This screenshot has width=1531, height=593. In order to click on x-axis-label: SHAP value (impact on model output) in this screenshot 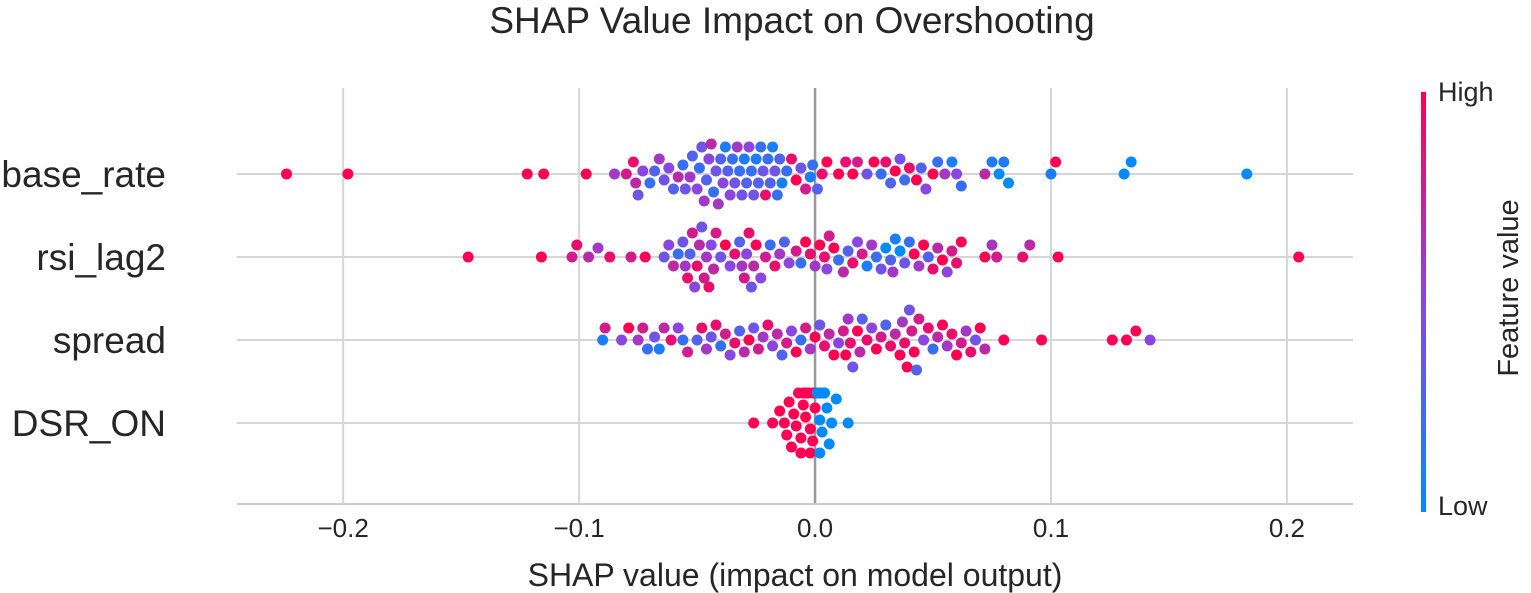, I will do `click(795, 575)`.